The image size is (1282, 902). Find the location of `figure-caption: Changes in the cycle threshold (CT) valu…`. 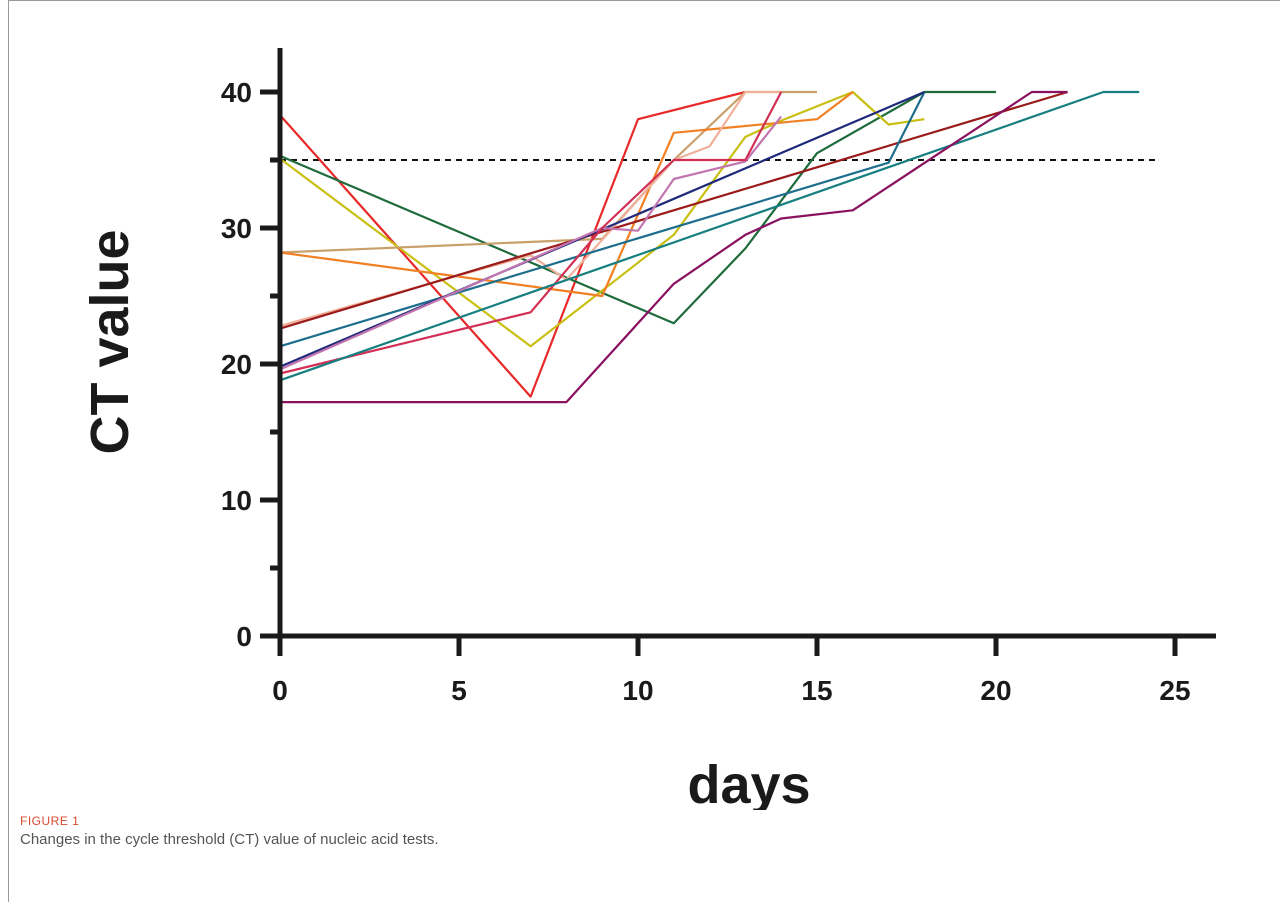

figure-caption: Changes in the cycle threshold (CT) valu… is located at coordinates (229, 839).